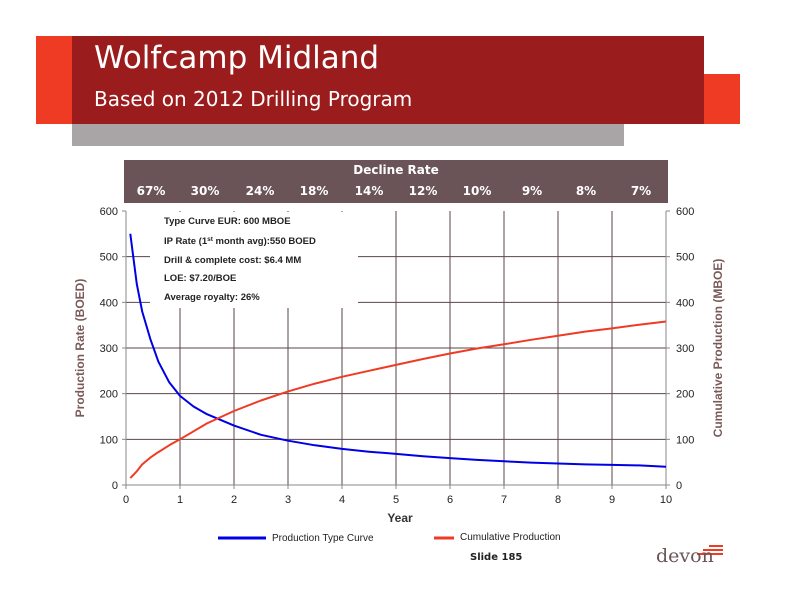  Describe the element at coordinates (369, 191) in the screenshot. I see `decline-rate-year-5: 14%` at that location.